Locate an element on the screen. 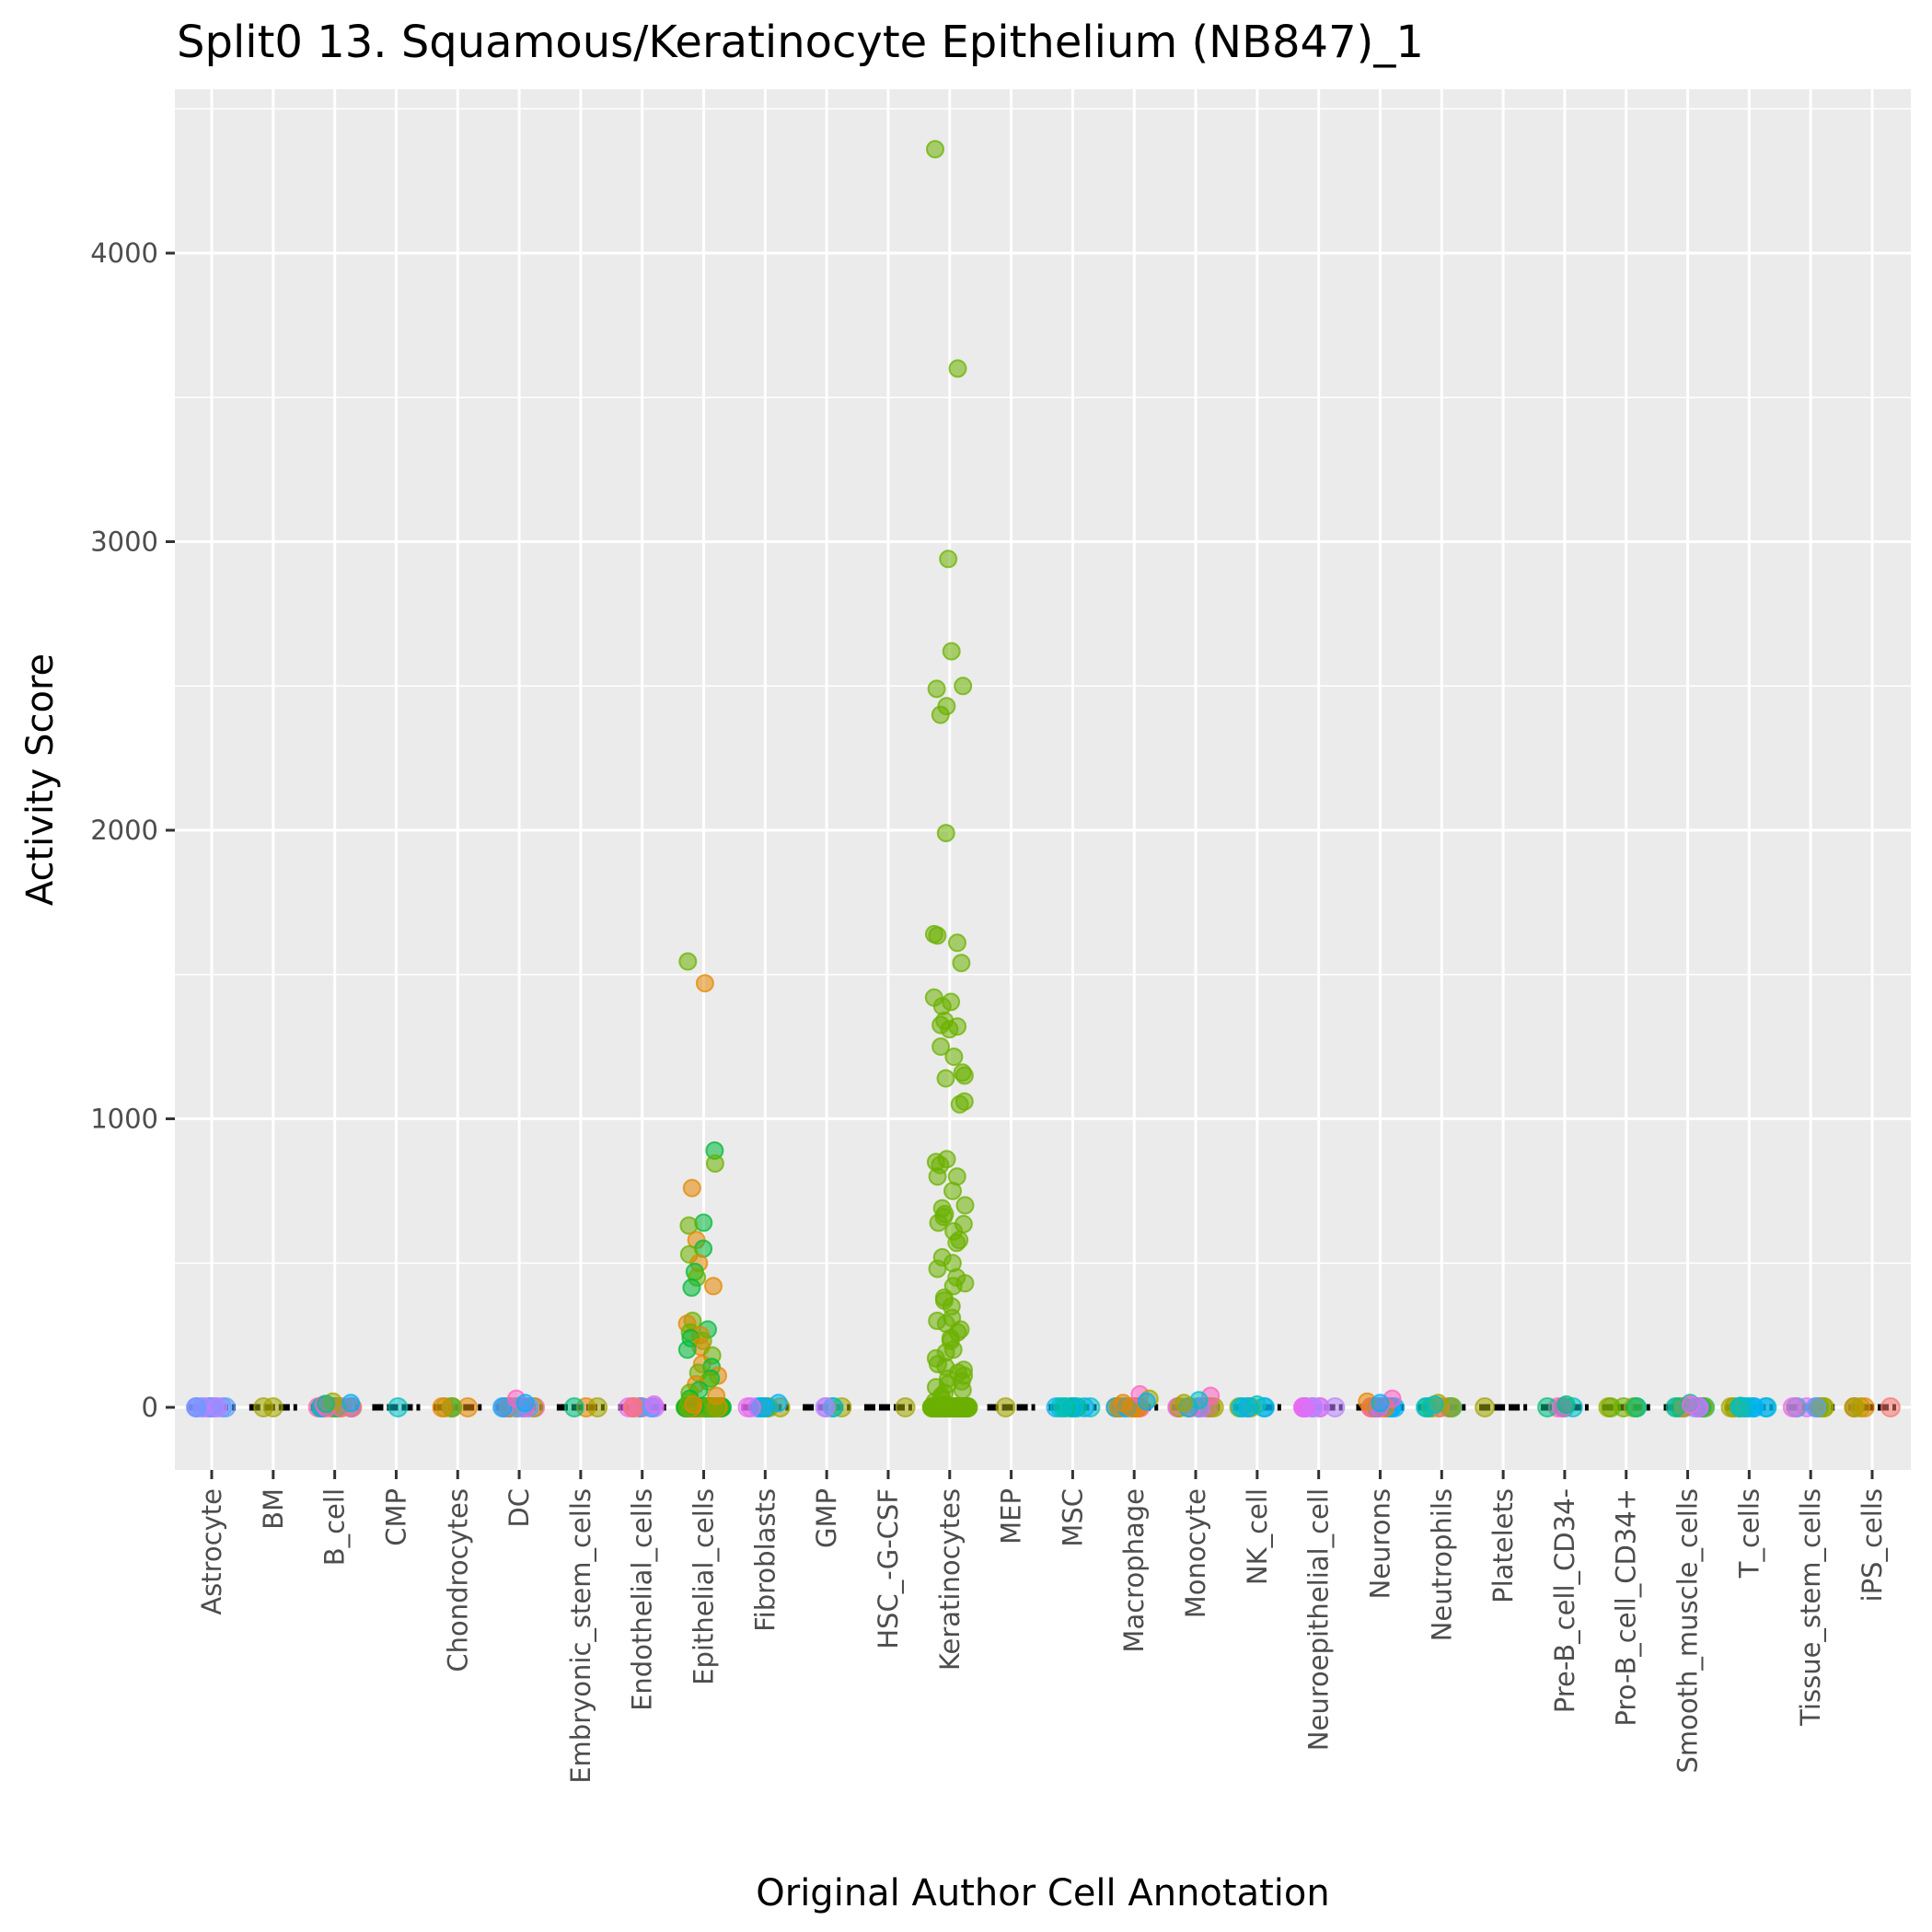 Image resolution: width=1932 pixels, height=1932 pixels. x-tick-label: GMP is located at coordinates (827, 1518).